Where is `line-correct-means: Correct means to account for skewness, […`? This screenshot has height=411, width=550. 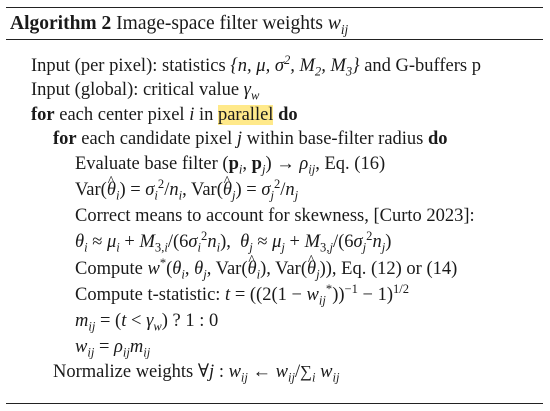
line-correct-means: Correct means to account for skewness, [… is located at coordinates (275, 216).